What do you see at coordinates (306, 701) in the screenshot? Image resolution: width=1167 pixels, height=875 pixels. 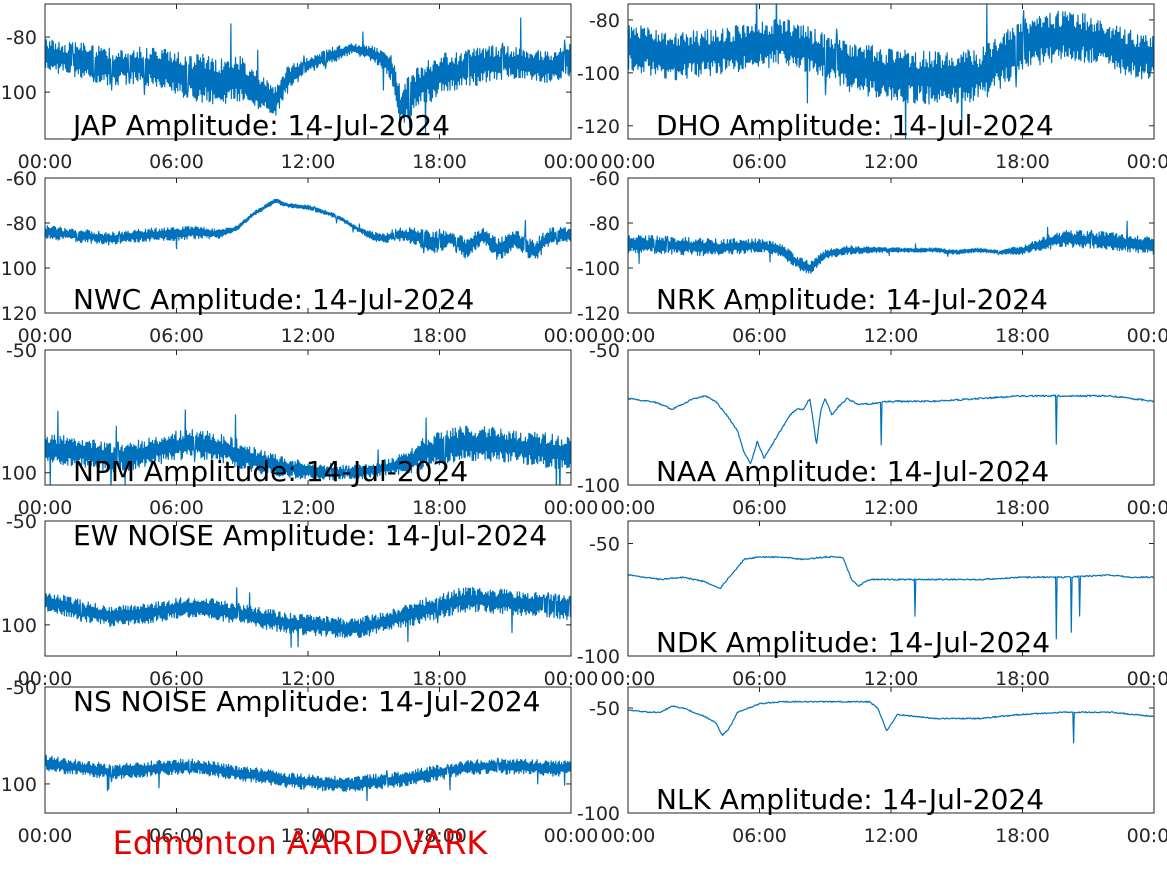 I see `panel-title: NS NOISE Amplitude: 14-Jul-2024` at bounding box center [306, 701].